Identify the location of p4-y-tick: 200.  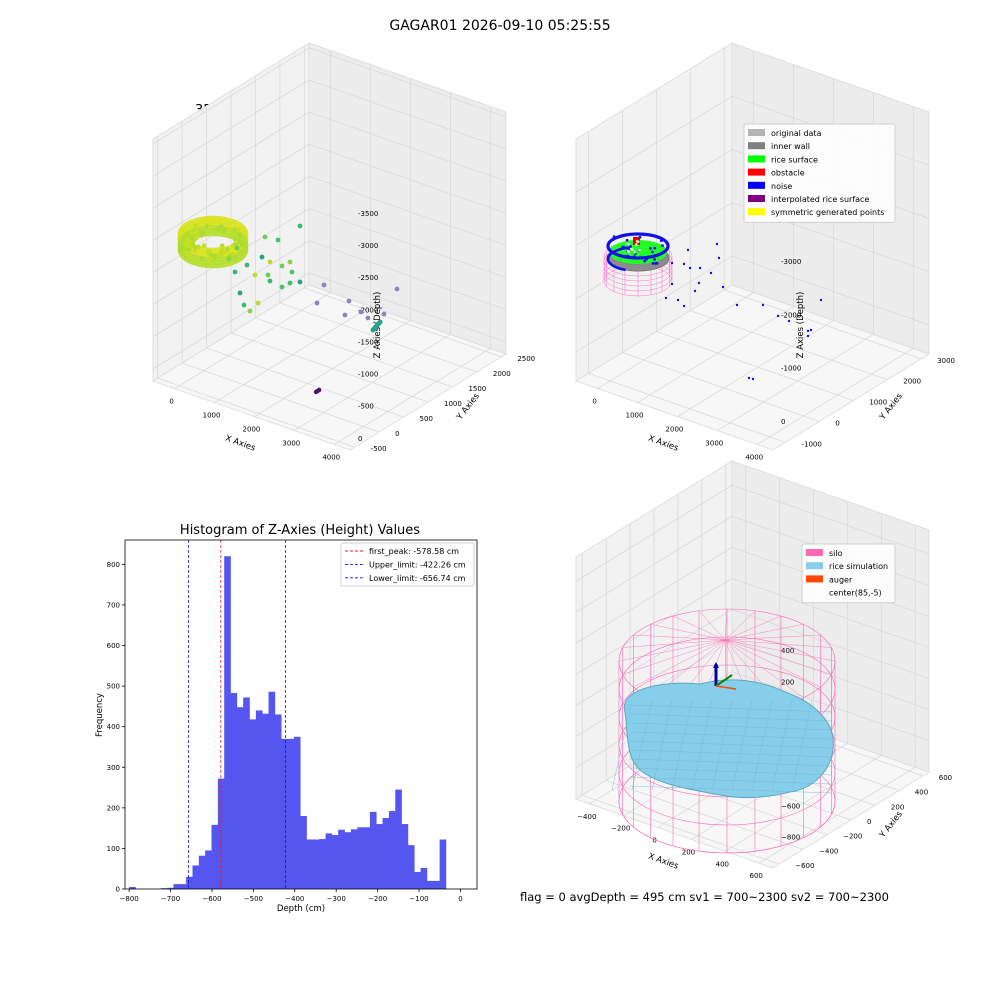
(897, 807).